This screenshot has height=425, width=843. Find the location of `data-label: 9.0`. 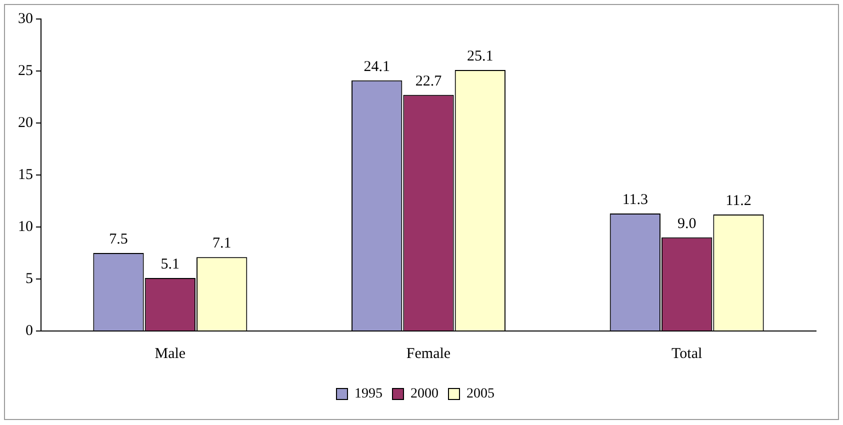

data-label: 9.0 is located at coordinates (686, 224).